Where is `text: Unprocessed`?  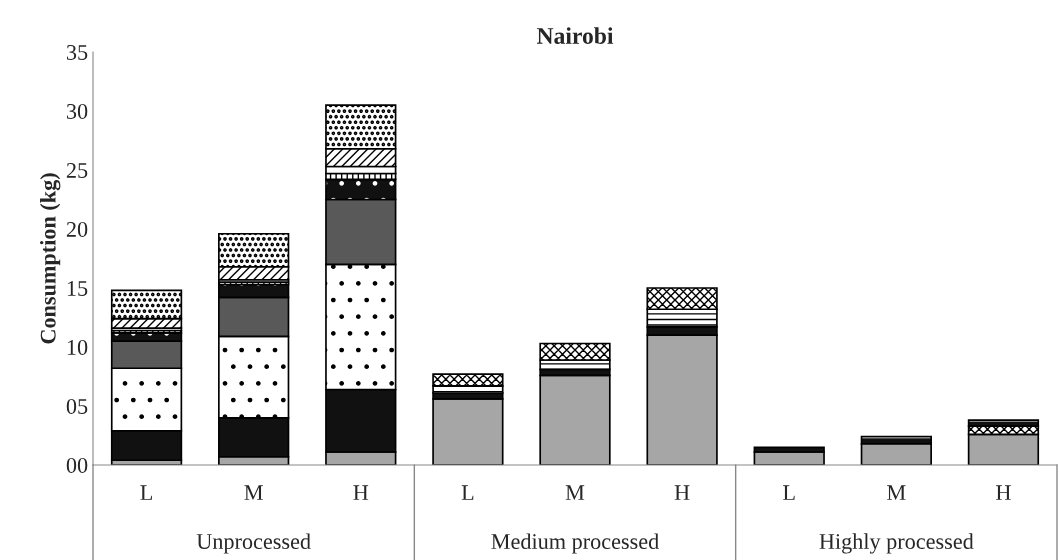 text: Unprocessed is located at coordinates (253, 543).